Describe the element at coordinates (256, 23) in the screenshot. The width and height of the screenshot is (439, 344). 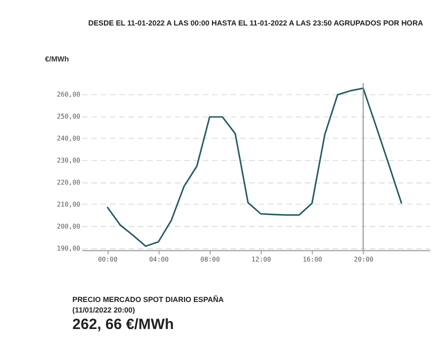
I see `chart-title: DESDE EL 11-01-2022 A LAS 00:00 HASTA EL 11-01-2022 A LAS 23:50 AGRUPADOS POR HORA` at that location.